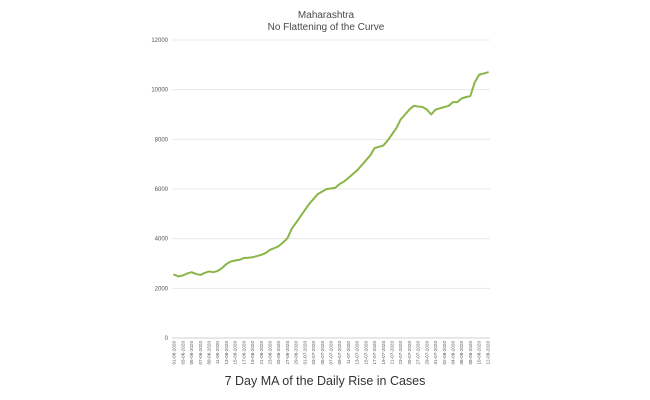 The width and height of the screenshot is (650, 400). What do you see at coordinates (409, 353) in the screenshot?
I see `x-tick-label: 25-07-2020` at bounding box center [409, 353].